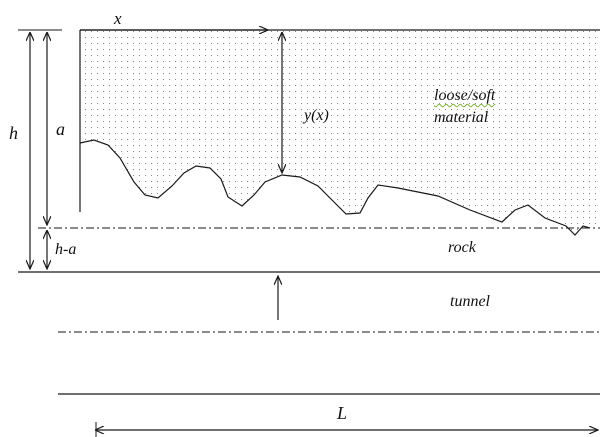 This screenshot has width=602, height=437. I want to click on a-label: a, so click(60, 129).